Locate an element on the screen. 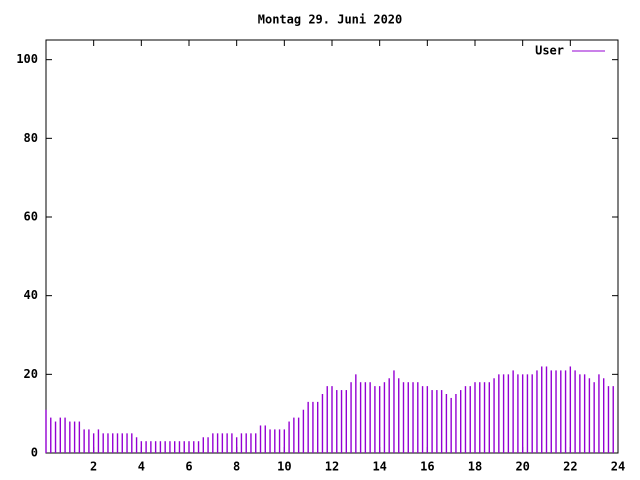 This screenshot has width=640, height=480. y-tick-label: 40 is located at coordinates (31, 295).